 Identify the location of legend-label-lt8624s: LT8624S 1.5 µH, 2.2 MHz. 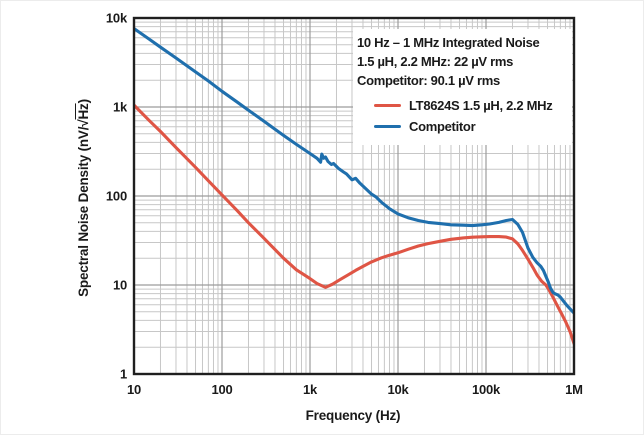
(481, 105).